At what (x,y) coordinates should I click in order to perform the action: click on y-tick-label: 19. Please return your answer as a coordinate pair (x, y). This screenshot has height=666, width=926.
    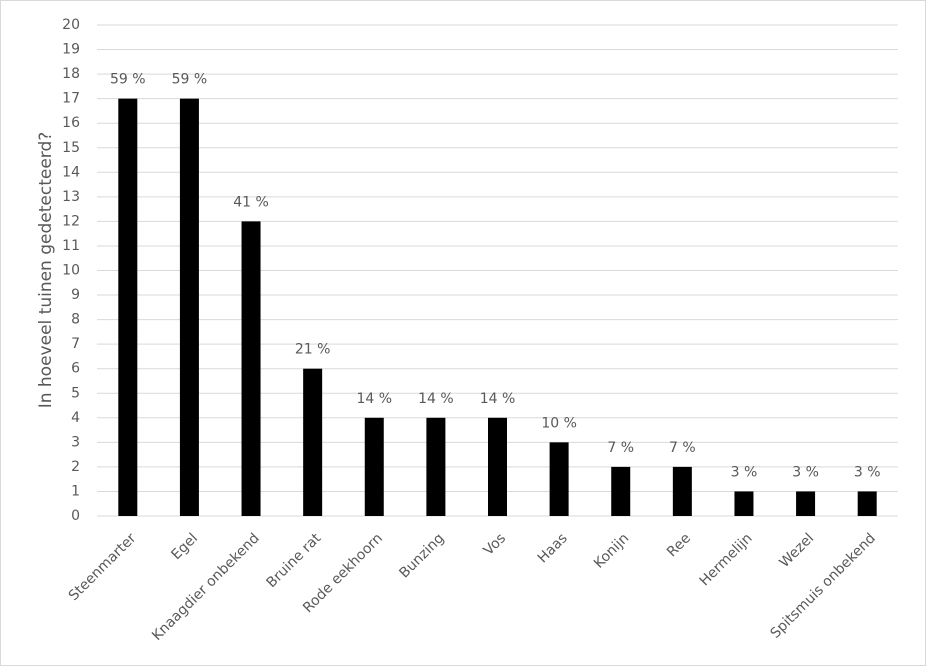
    Looking at the image, I should click on (71, 50).